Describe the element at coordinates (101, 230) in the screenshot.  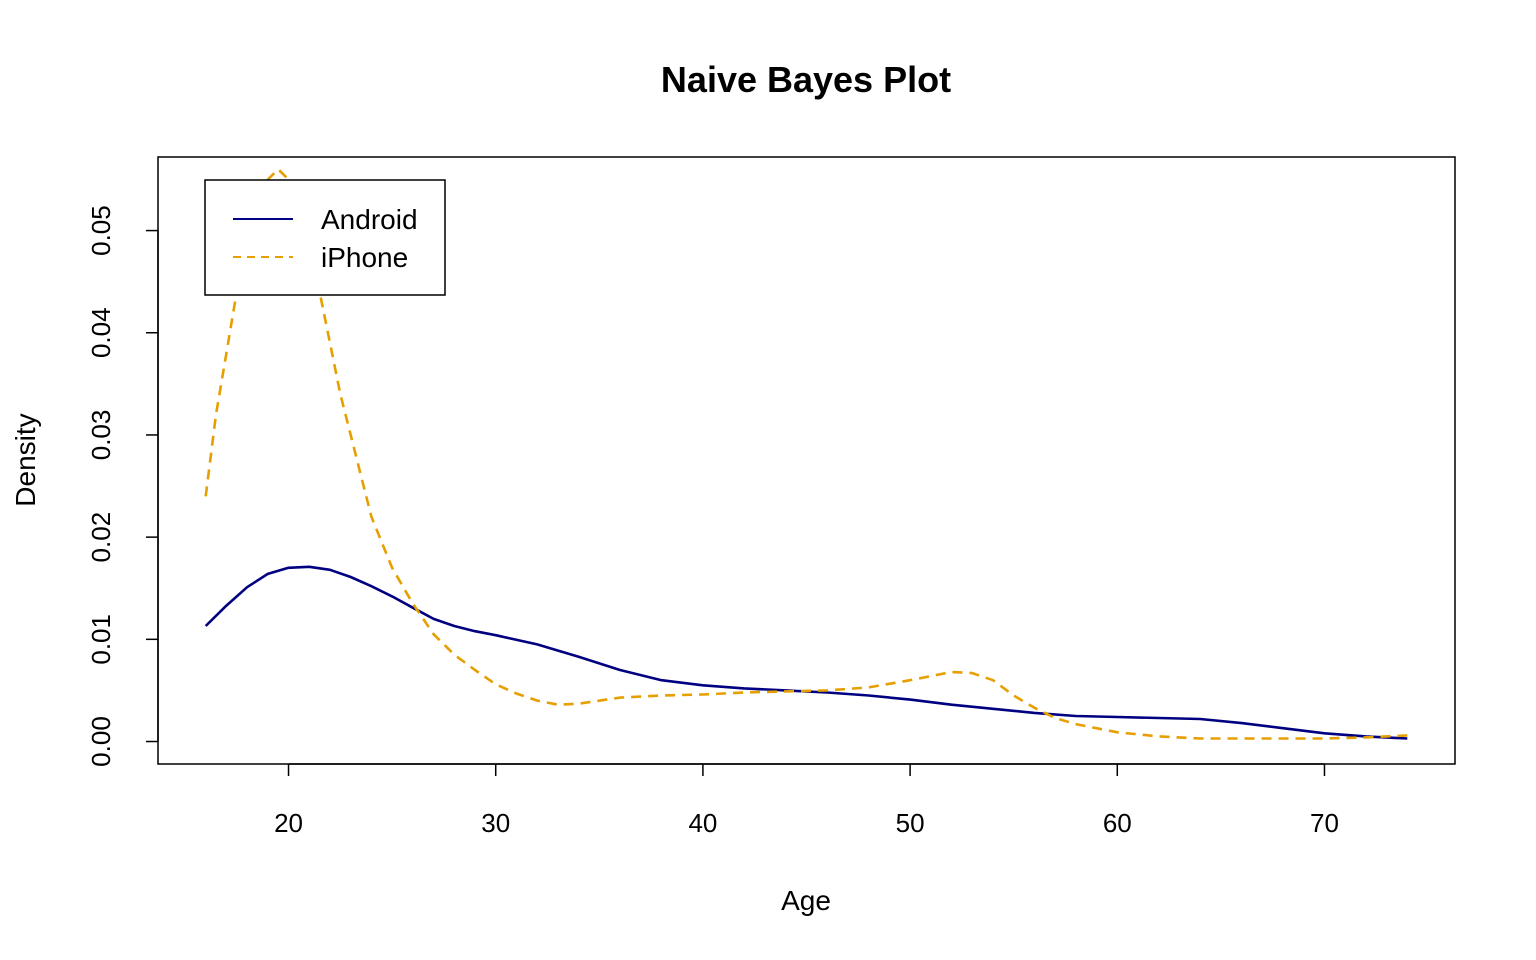
I see `y-tick-label: 0.05` at that location.